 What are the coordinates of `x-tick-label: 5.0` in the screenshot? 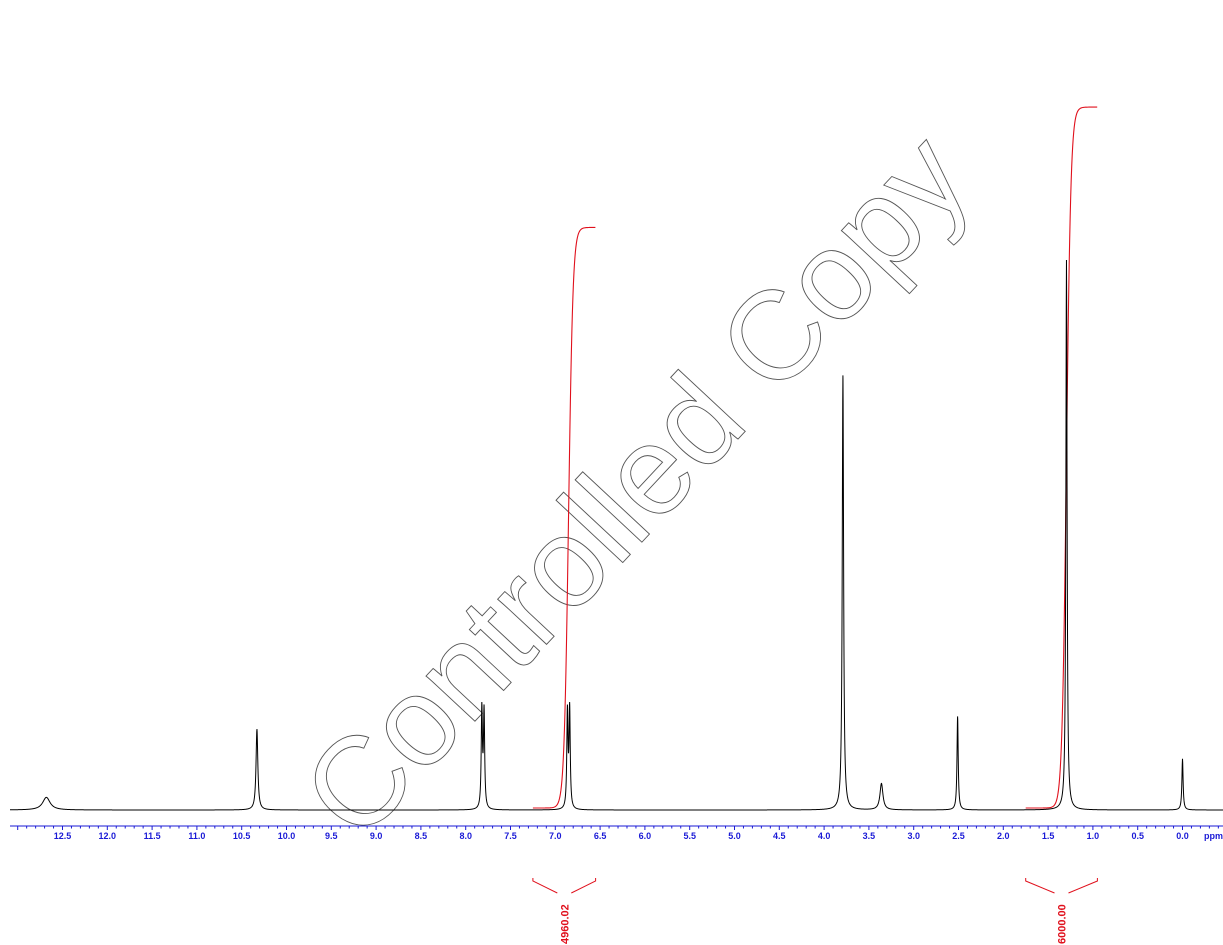 It's located at (734, 836).